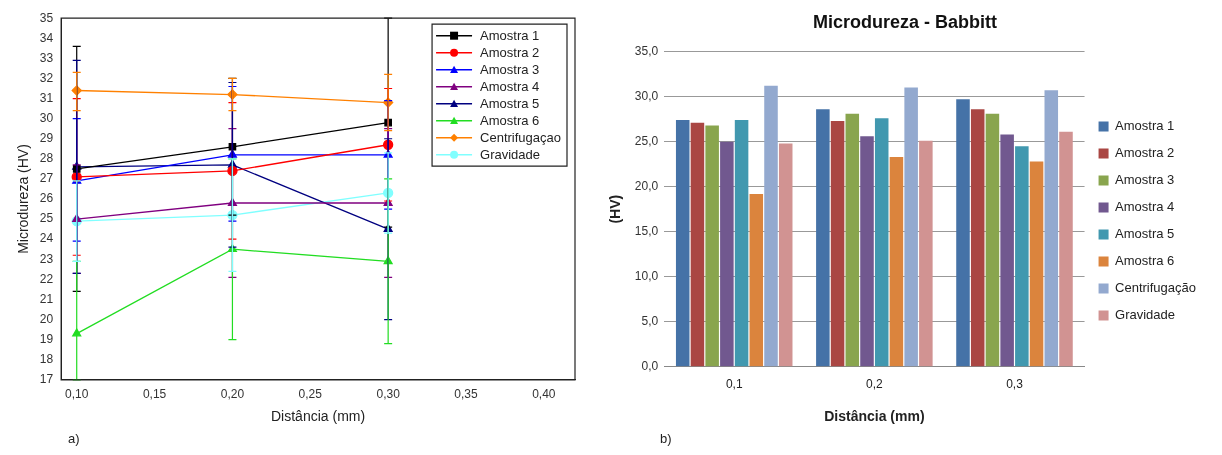 The height and width of the screenshot is (455, 1222). I want to click on y-tick-label: 26, so click(46, 198).